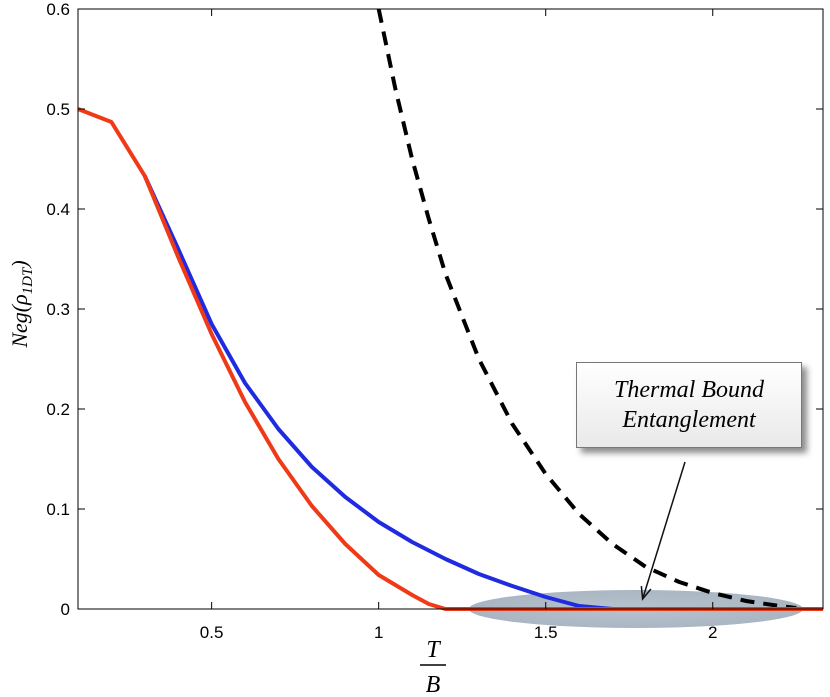 This screenshot has width=830, height=697. Describe the element at coordinates (19, 264) in the screenshot. I see `y-axis-label-close: )` at that location.